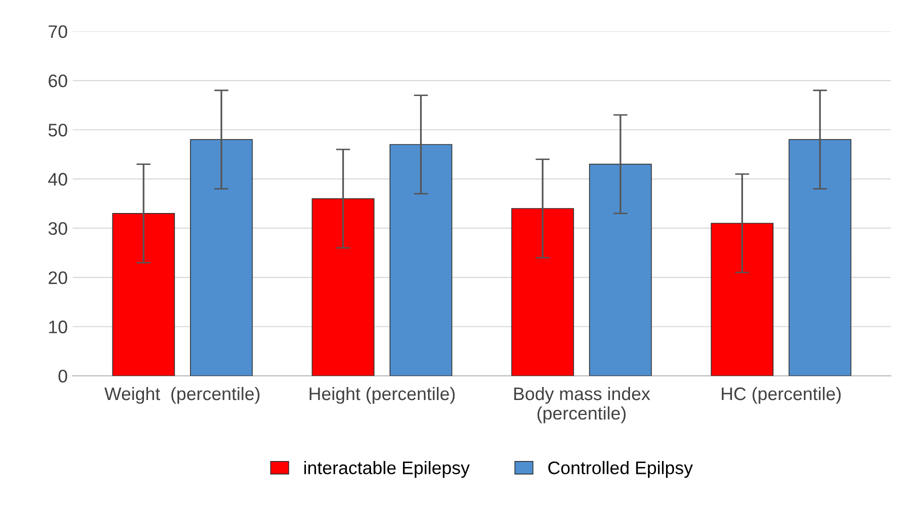  What do you see at coordinates (58, 327) in the screenshot?
I see `y-tick-label: 10` at bounding box center [58, 327].